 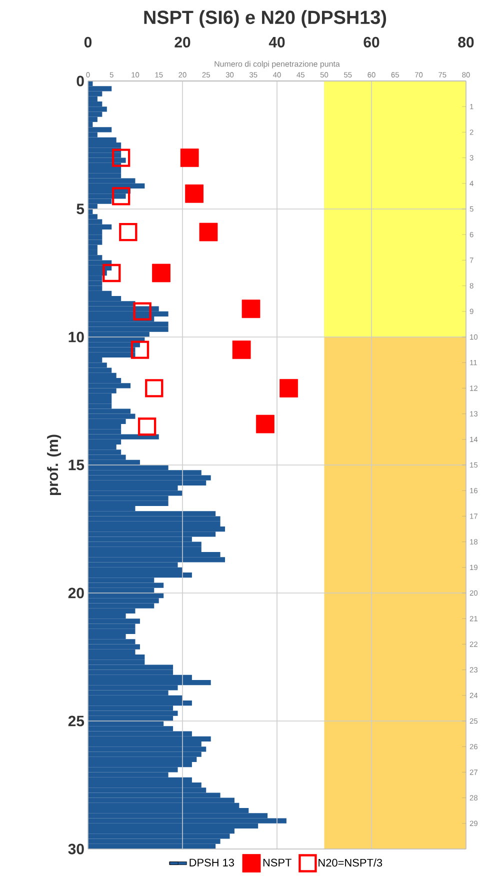 What do you see at coordinates (466, 42) in the screenshot?
I see `x-tick-label: 80` at bounding box center [466, 42].